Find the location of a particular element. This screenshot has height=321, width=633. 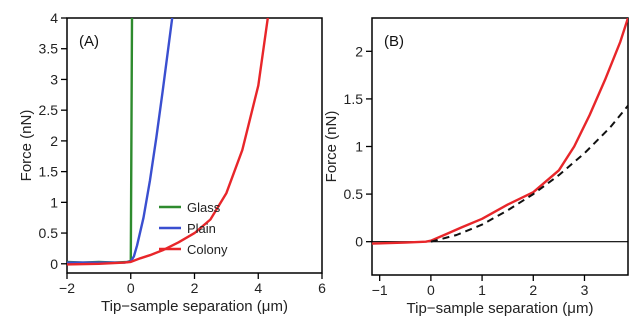

y-tick-label: 4 is located at coordinates (54, 18).